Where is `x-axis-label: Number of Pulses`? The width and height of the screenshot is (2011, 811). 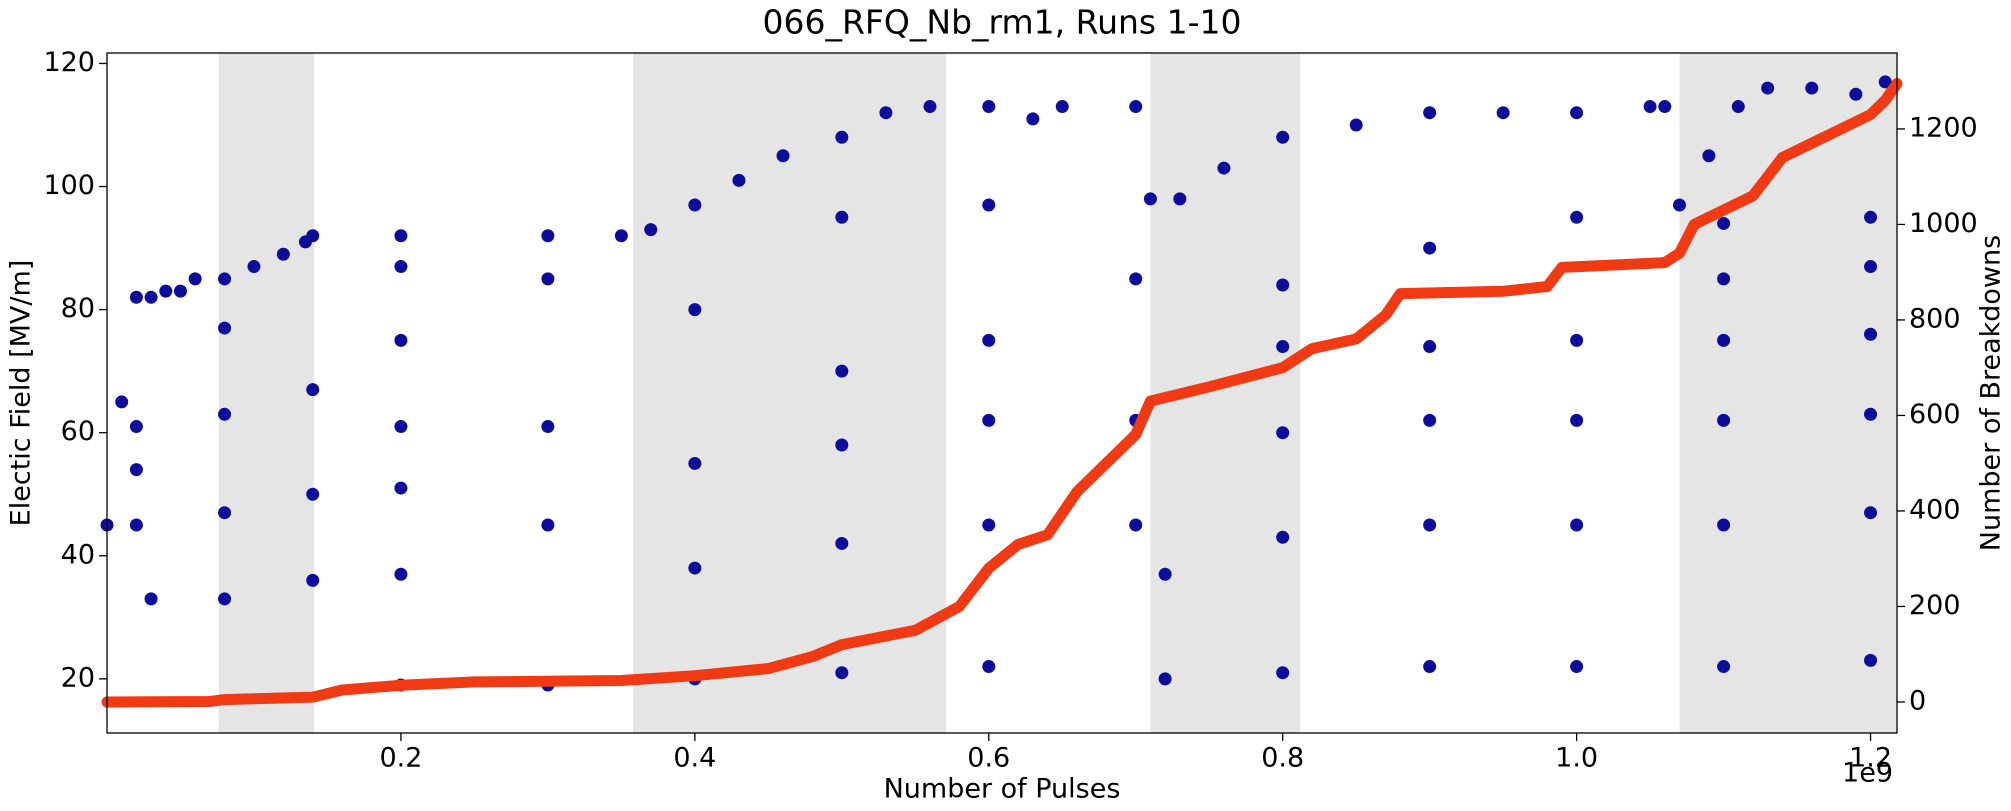 x-axis-label: Number of Pulses is located at coordinates (1002, 789).